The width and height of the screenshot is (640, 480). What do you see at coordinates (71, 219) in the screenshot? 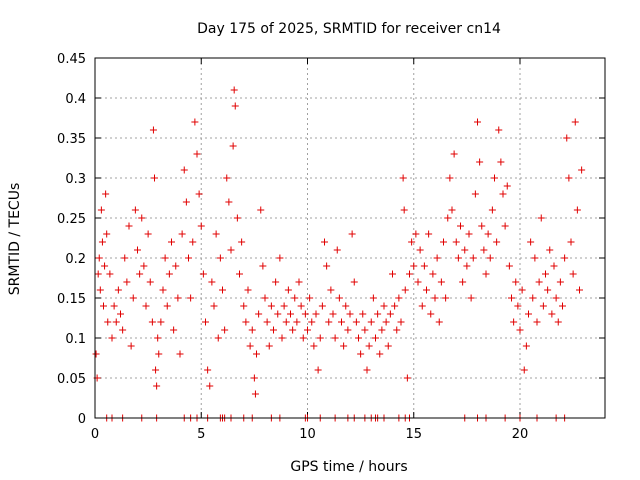
I see `y-tick-label: 0.25` at bounding box center [71, 219].